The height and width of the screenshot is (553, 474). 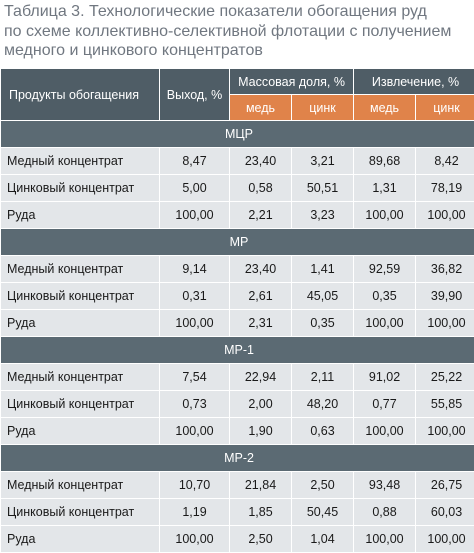 I want to click on table-row: Руда 100,00 1,90 0,63 100,00 100,00, so click(x=237, y=431).